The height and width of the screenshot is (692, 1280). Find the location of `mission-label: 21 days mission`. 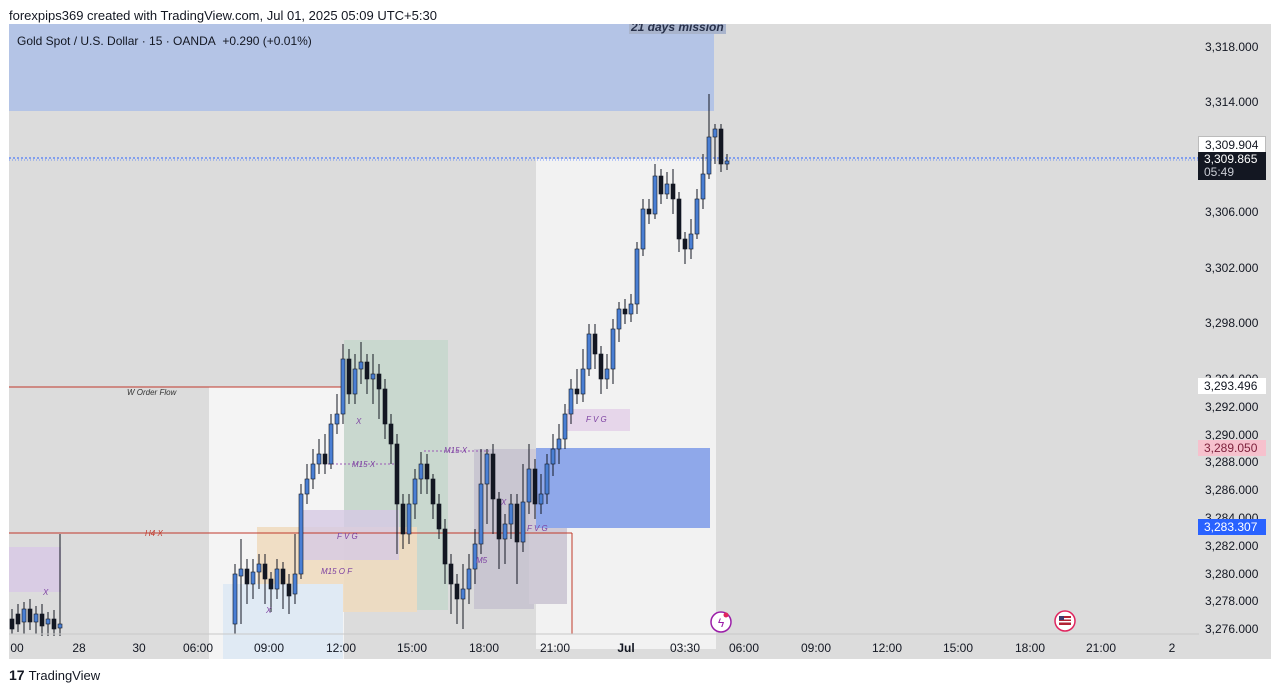

mission-label: 21 days mission is located at coordinates (677, 29).